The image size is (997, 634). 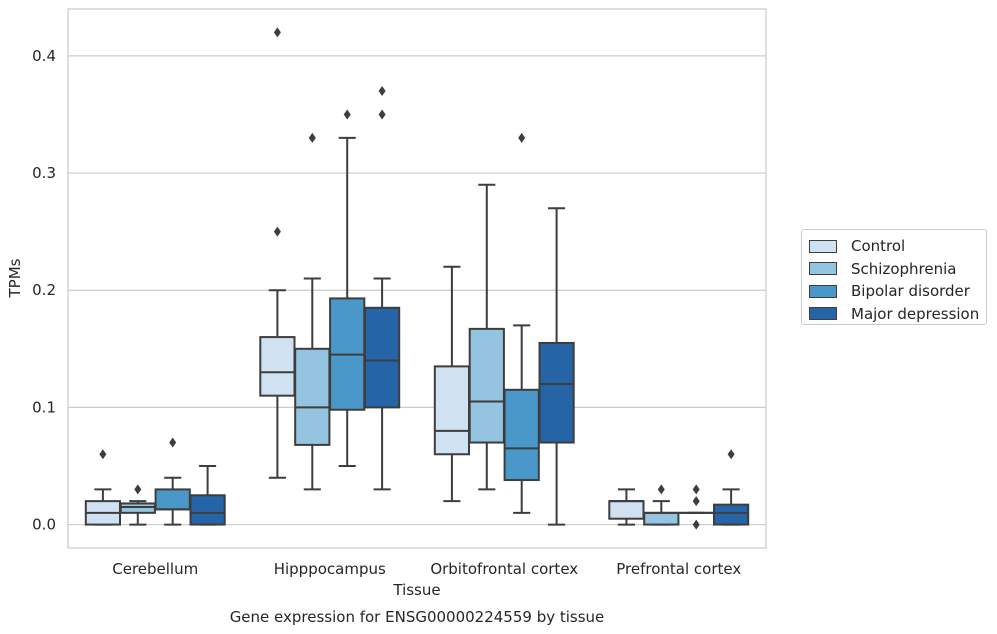 What do you see at coordinates (878, 246) in the screenshot?
I see `legend-label: Control` at bounding box center [878, 246].